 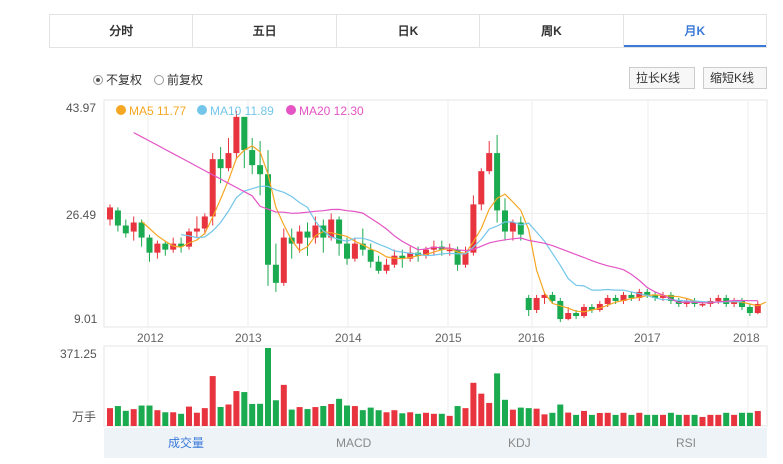 I want to click on tab-weekly-k: 周K, so click(x=552, y=31).